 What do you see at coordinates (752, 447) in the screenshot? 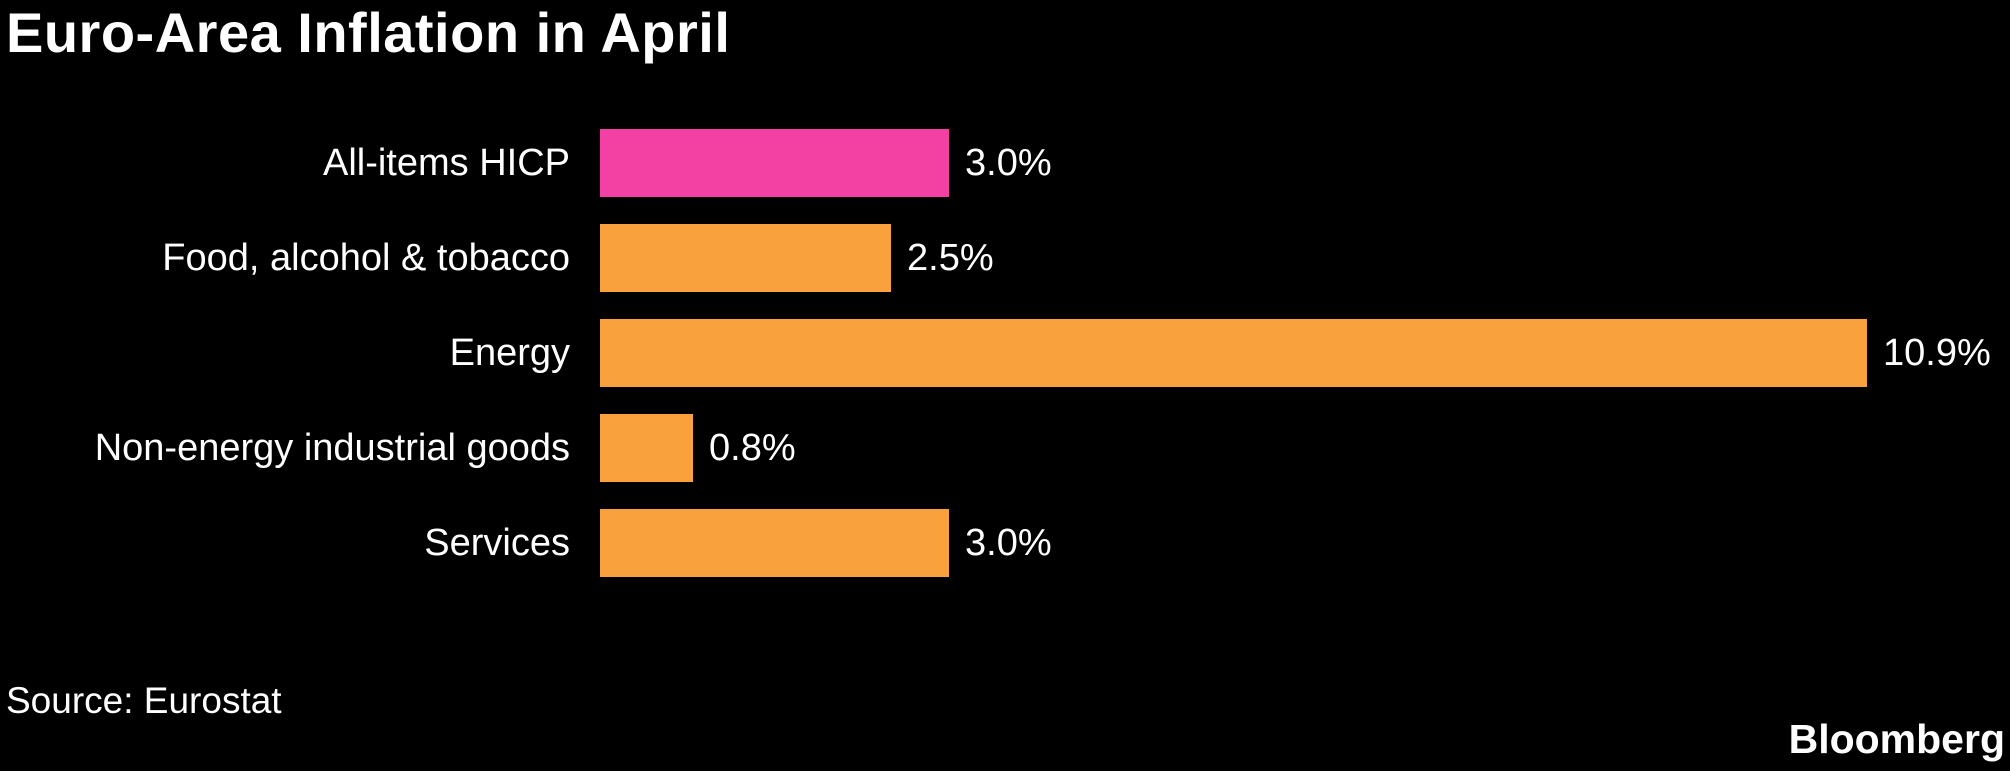
I see `value-label: 0.8%` at bounding box center [752, 447].